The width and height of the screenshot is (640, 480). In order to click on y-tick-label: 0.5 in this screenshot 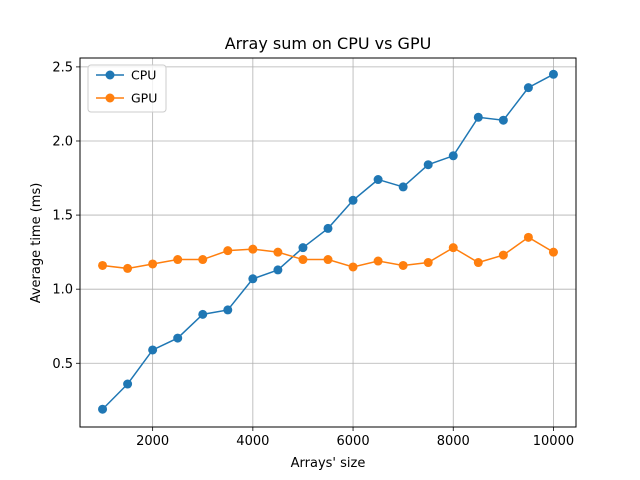, I will do `click(62, 364)`.